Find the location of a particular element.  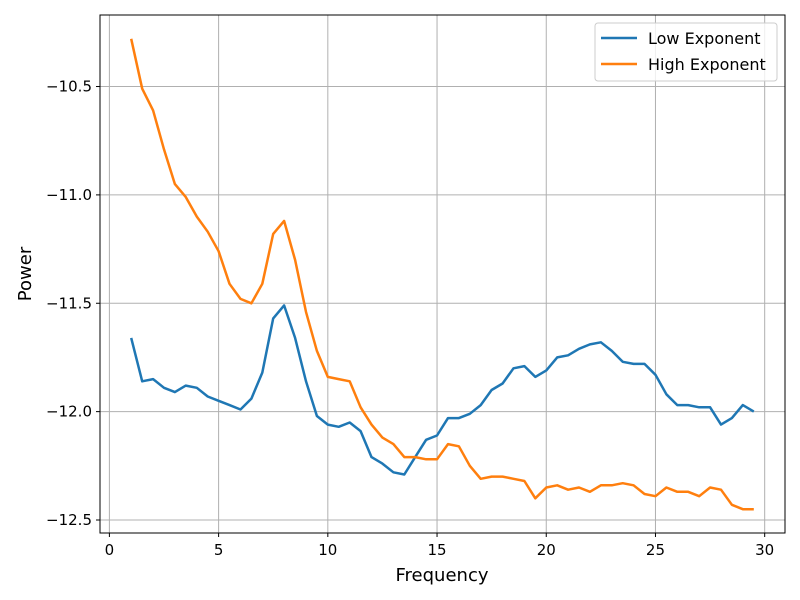

x-tick-label: 0 is located at coordinates (110, 550).